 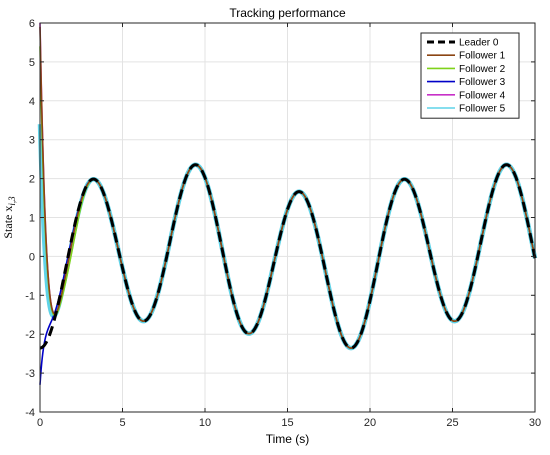 What do you see at coordinates (288, 439) in the screenshot?
I see `x-axis-label: Time (s)` at bounding box center [288, 439].